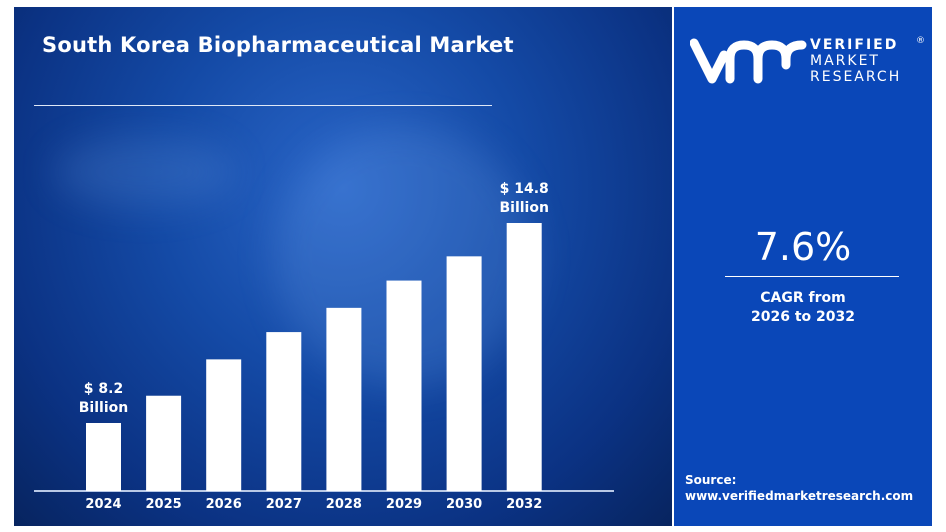  I want to click on bar-2028, so click(344, 399).